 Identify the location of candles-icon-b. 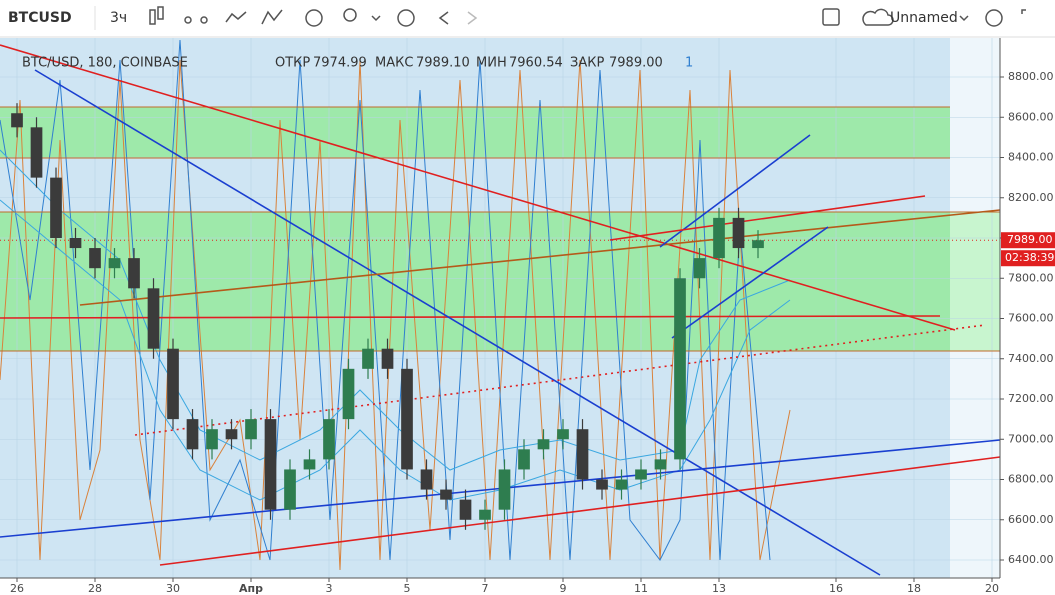
(160, 13).